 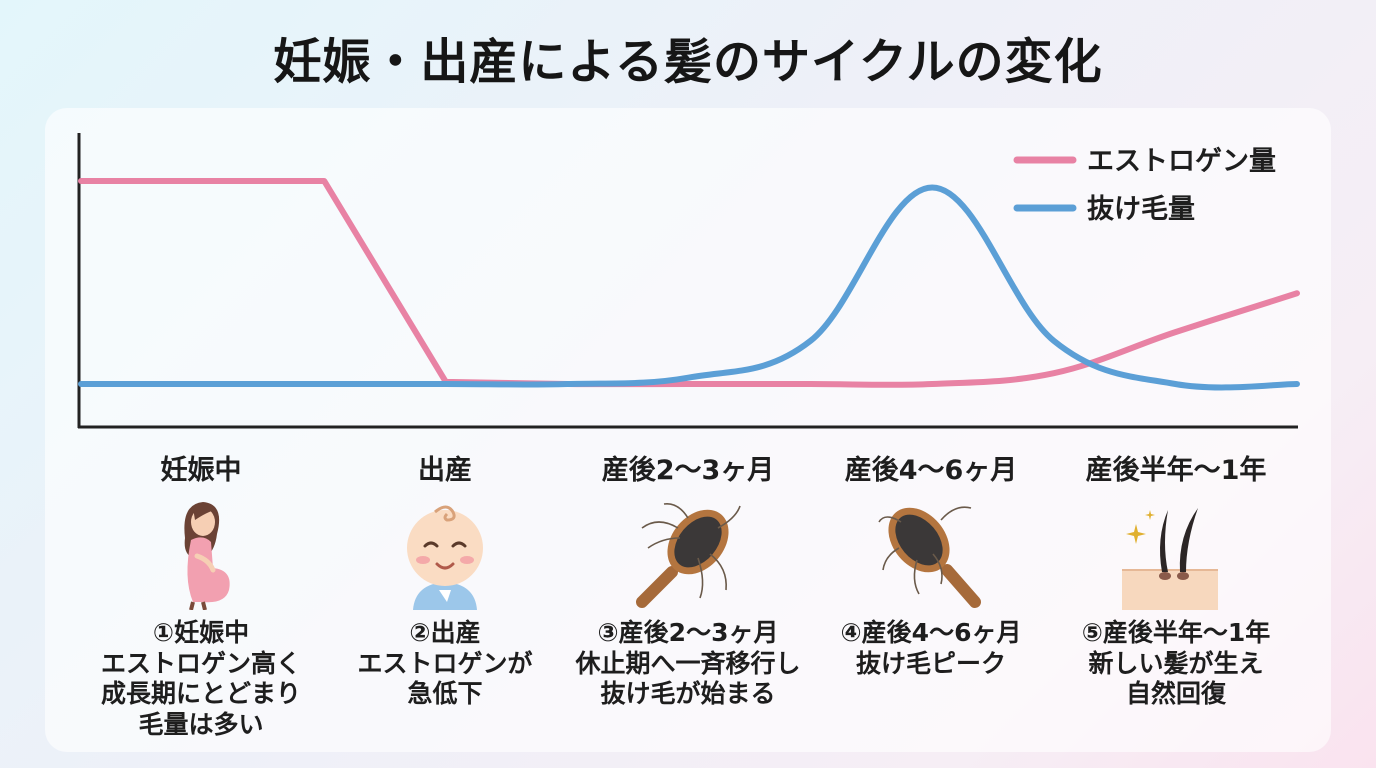 What do you see at coordinates (445, 470) in the screenshot?
I see `x-tick-label: 出産` at bounding box center [445, 470].